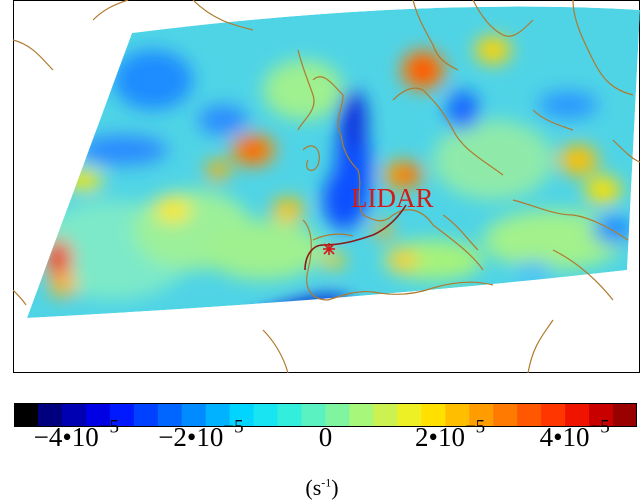  Describe the element at coordinates (313, 487) in the screenshot. I see `unit-base: (s` at that location.